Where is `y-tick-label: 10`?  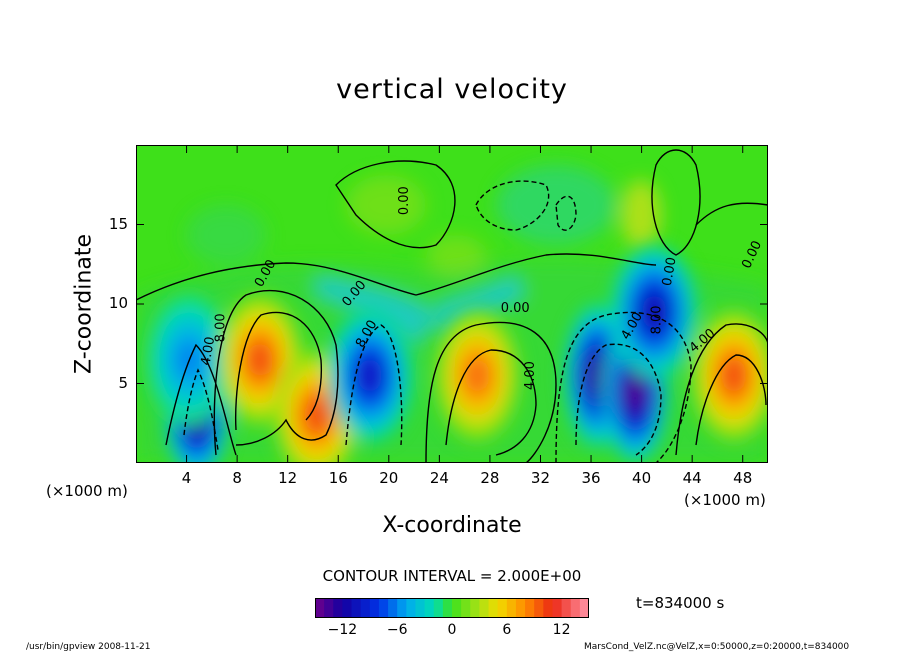 y-tick-label: 10 is located at coordinates (118, 303).